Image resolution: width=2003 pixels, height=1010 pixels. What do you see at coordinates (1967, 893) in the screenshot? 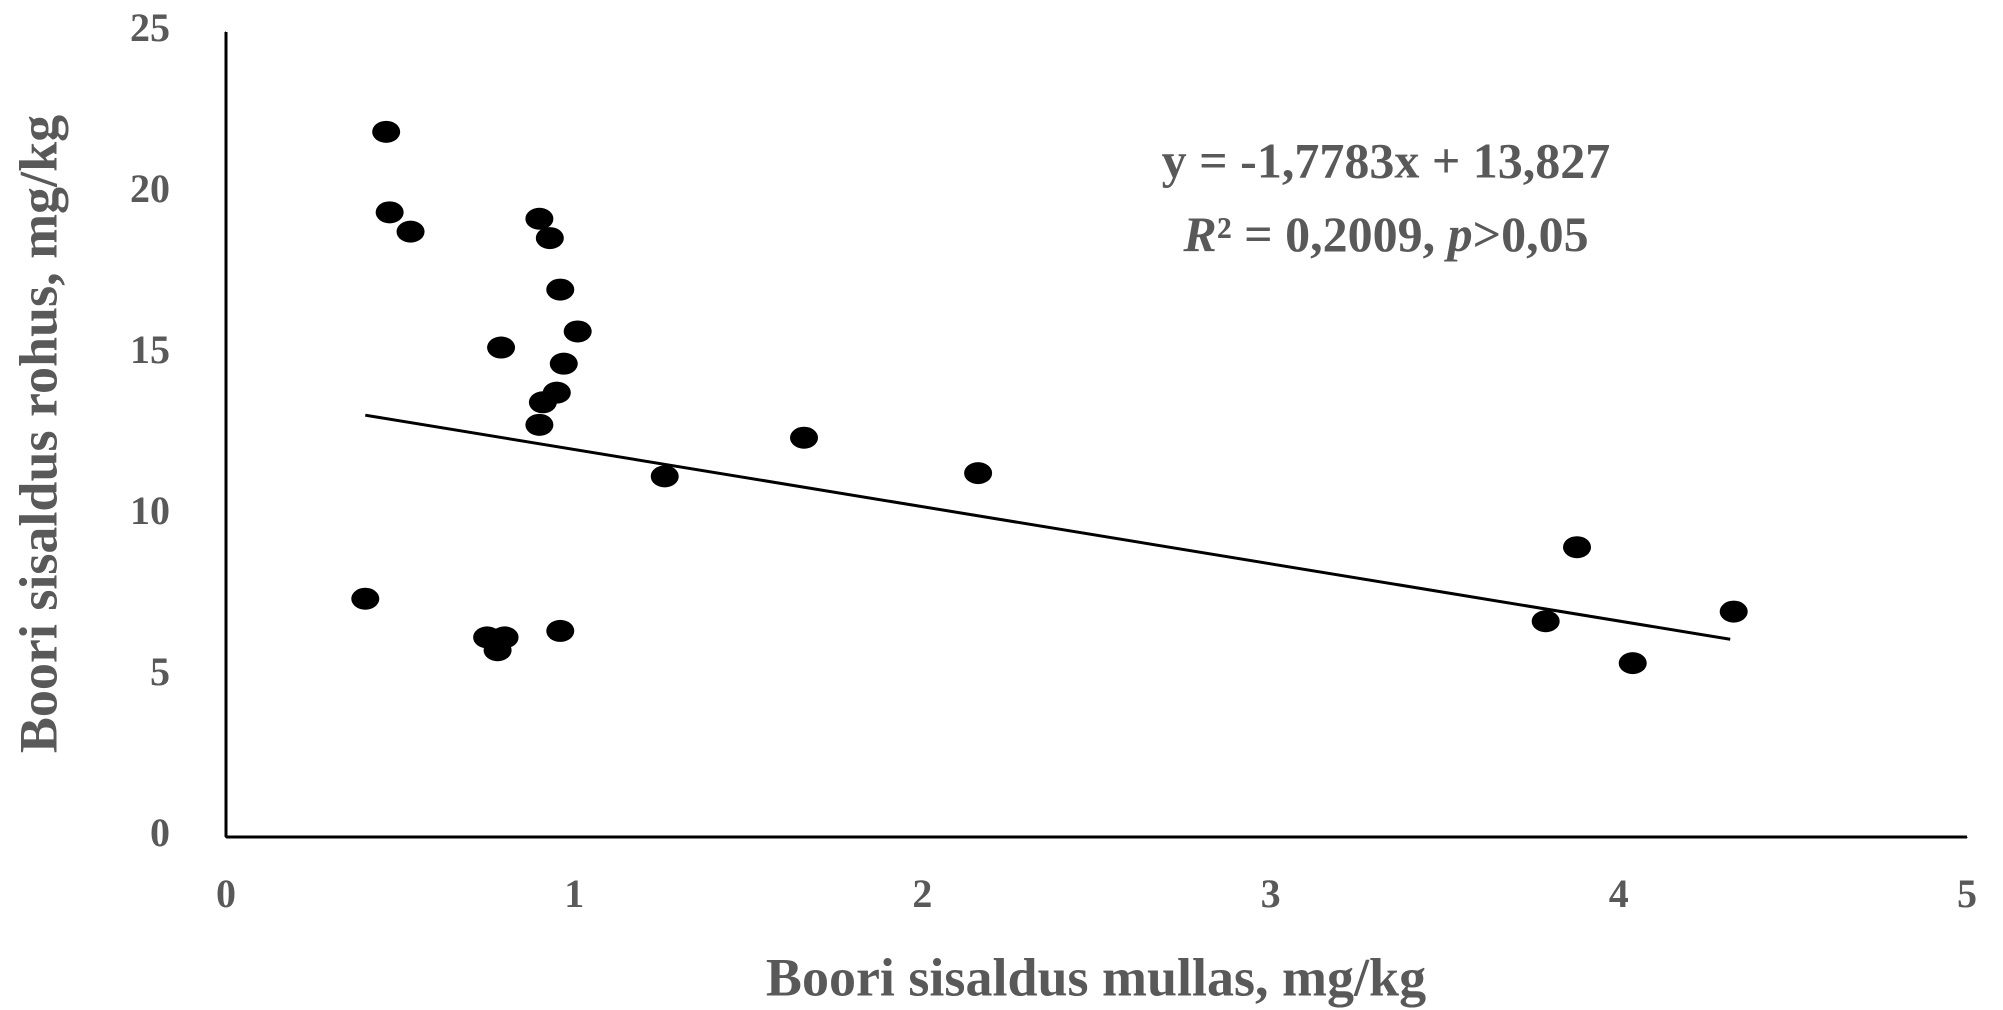
I see `x-tick-label: 5` at bounding box center [1967, 893].